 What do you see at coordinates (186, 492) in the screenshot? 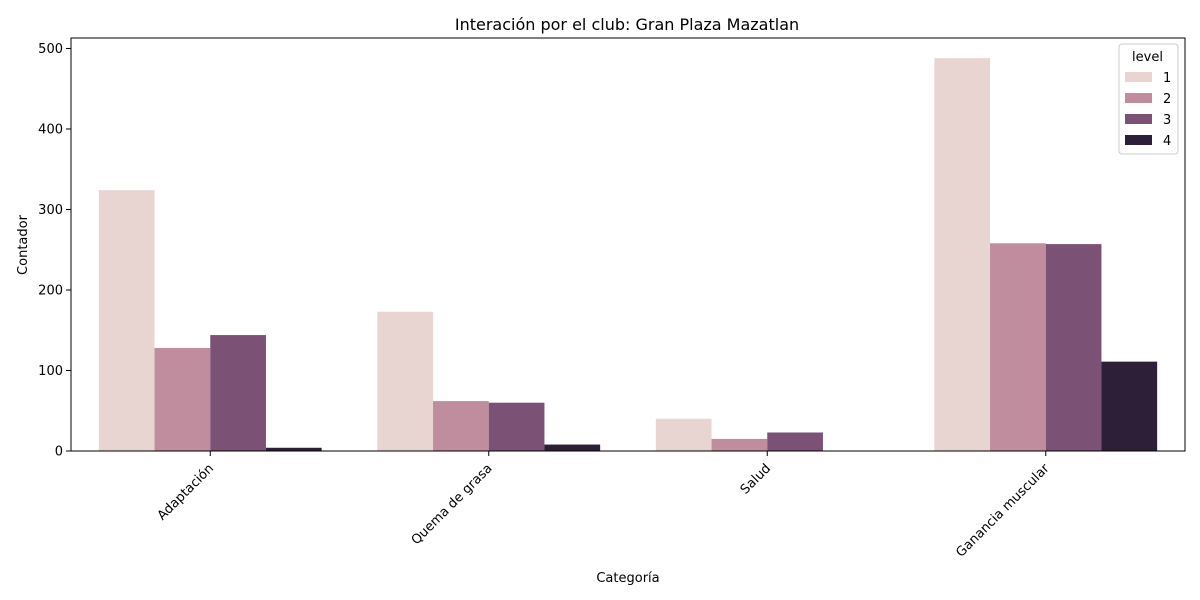
I see `x-tick-label: Adaptación` at bounding box center [186, 492].